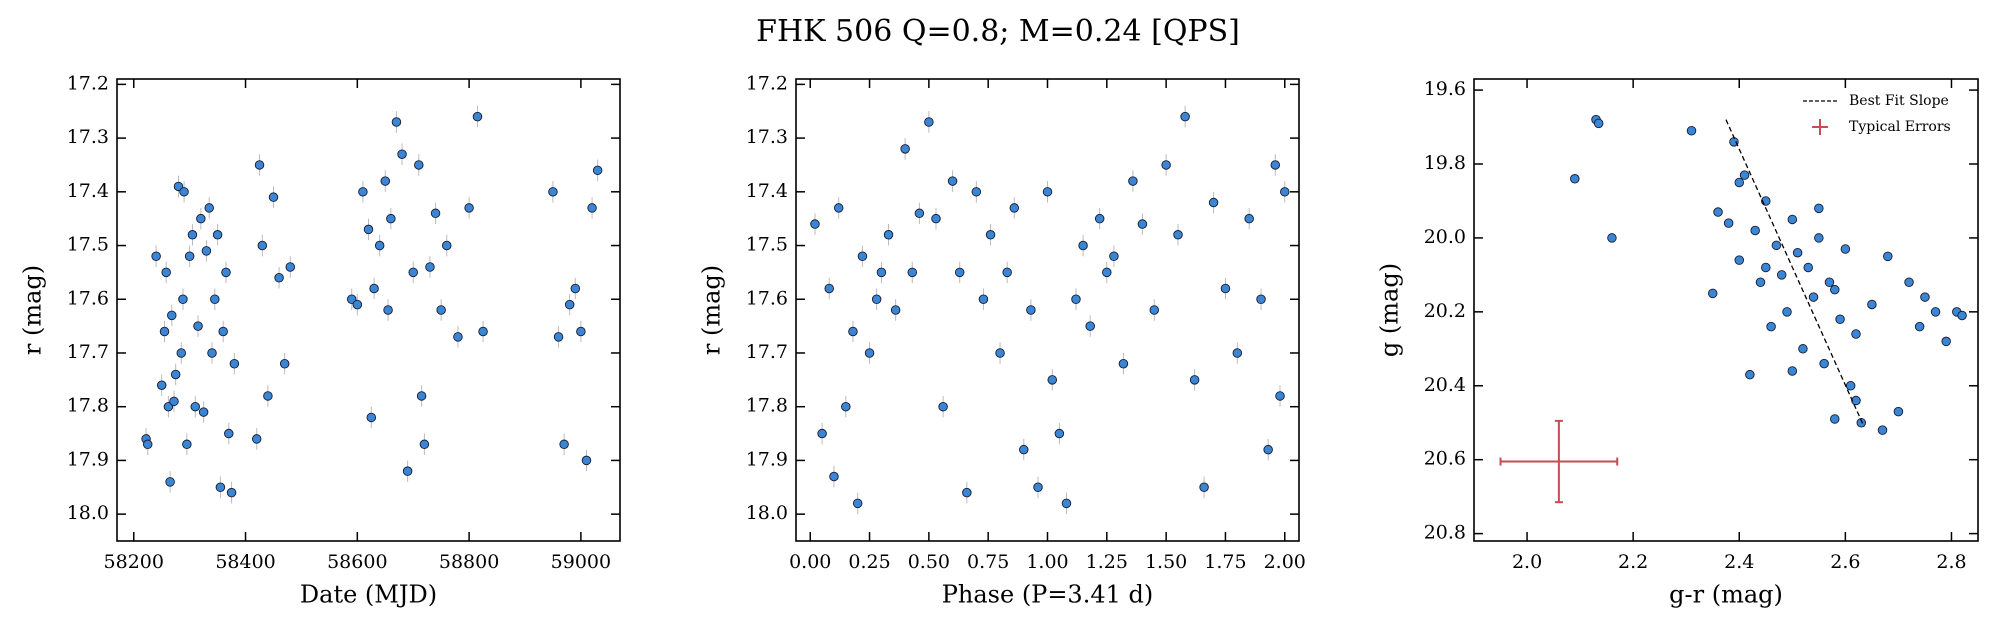 This screenshot has height=637, width=1997. Describe the element at coordinates (767, 191) in the screenshot. I see `y-tick-label: 17.4` at that location.